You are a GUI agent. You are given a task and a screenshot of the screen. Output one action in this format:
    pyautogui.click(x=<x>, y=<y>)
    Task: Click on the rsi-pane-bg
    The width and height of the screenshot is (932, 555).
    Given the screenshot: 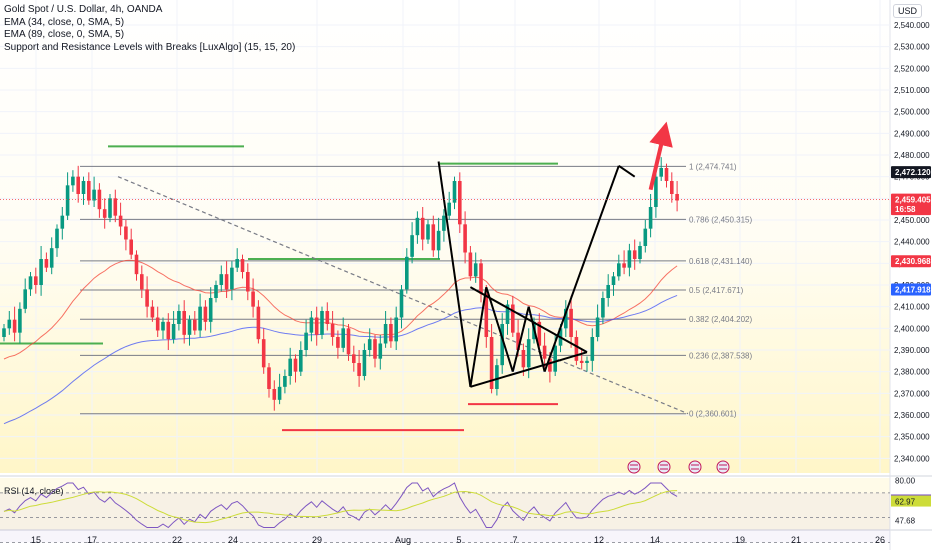 What is the action you would take?
    pyautogui.click(x=445, y=504)
    